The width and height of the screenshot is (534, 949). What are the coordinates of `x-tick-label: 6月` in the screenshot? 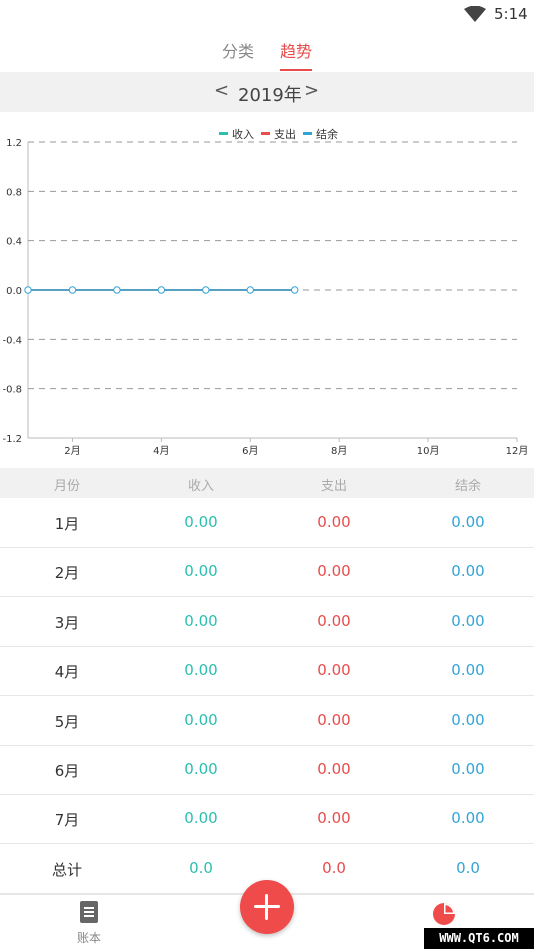 It's located at (250, 451).